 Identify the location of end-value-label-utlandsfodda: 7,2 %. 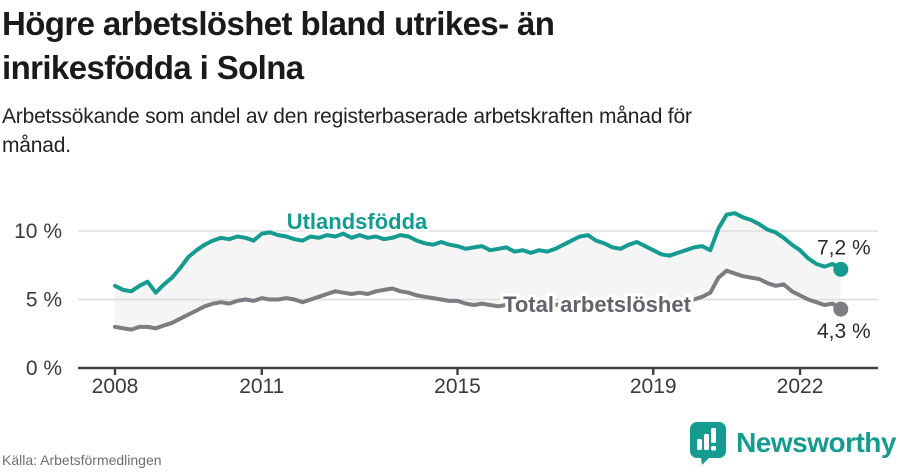
(844, 247).